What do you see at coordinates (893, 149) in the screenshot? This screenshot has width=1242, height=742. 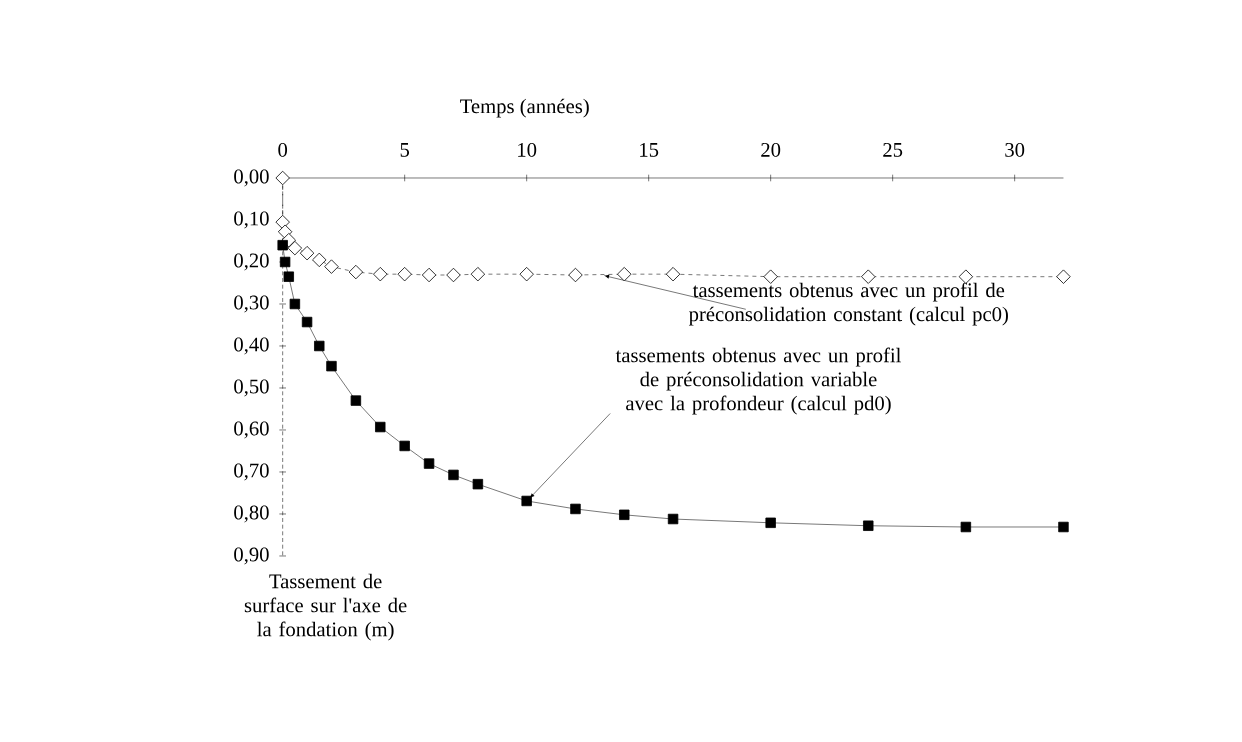 I see `x-tick-label: 25` at bounding box center [893, 149].